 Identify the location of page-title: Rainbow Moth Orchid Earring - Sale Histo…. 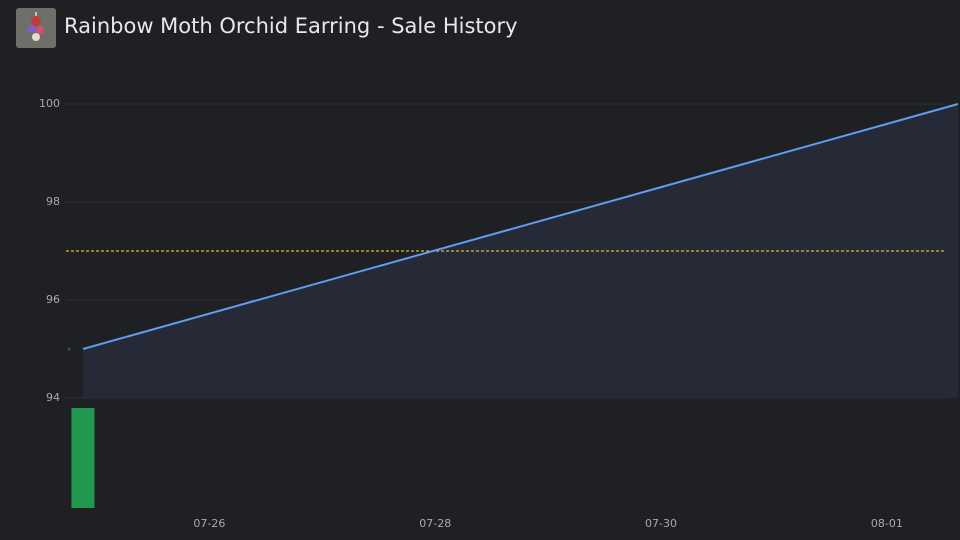
(291, 26).